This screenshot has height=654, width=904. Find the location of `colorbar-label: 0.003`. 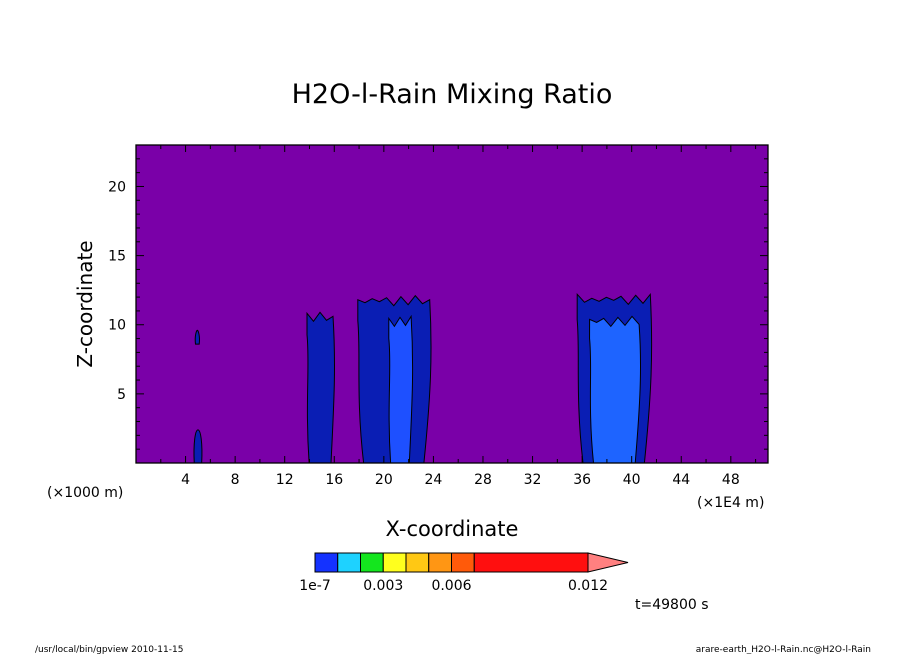

colorbar-label: 0.003 is located at coordinates (383, 586).